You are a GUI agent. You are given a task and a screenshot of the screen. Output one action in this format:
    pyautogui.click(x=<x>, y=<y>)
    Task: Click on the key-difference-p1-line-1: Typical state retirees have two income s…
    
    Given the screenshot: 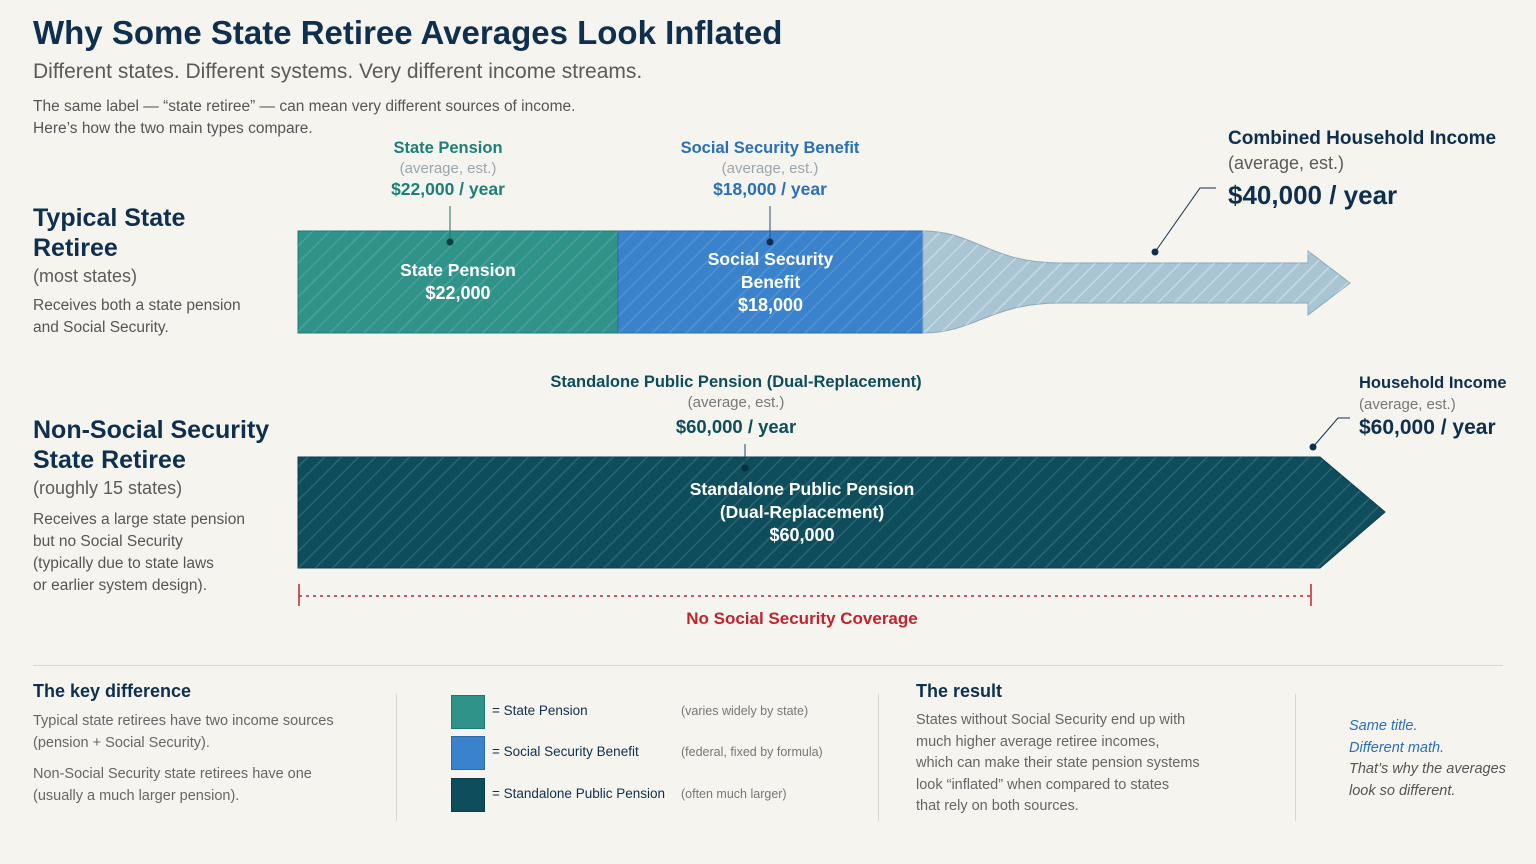 What is the action you would take?
    pyautogui.click(x=183, y=721)
    